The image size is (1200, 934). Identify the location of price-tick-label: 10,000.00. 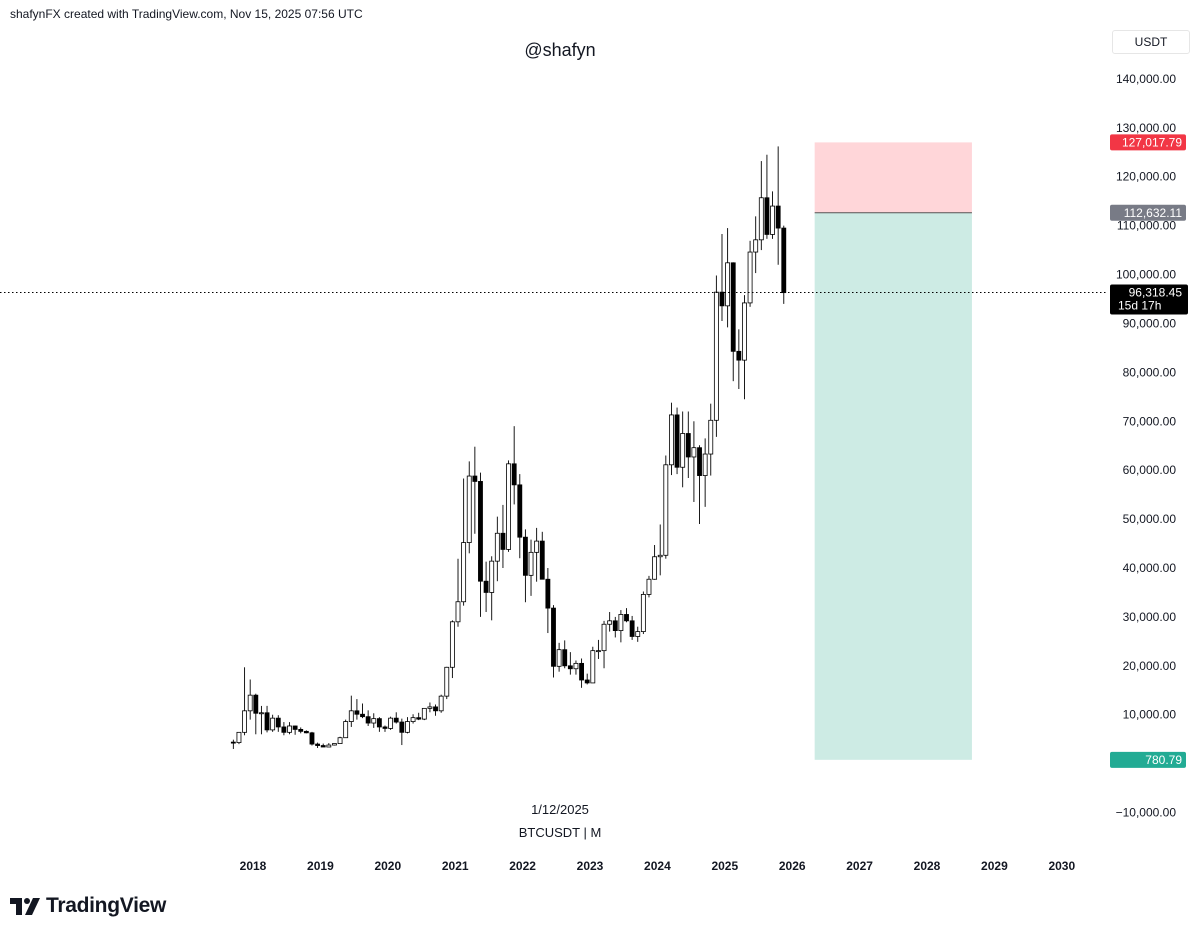
(1150, 715).